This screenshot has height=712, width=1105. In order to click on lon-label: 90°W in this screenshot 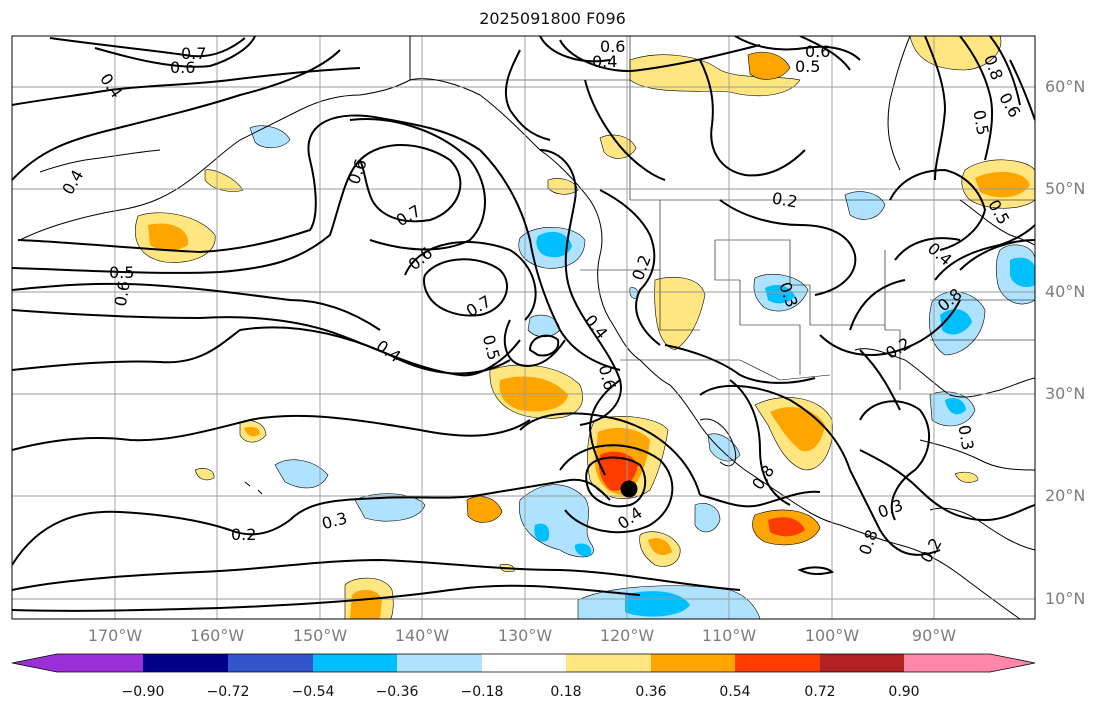, I will do `click(934, 635)`.